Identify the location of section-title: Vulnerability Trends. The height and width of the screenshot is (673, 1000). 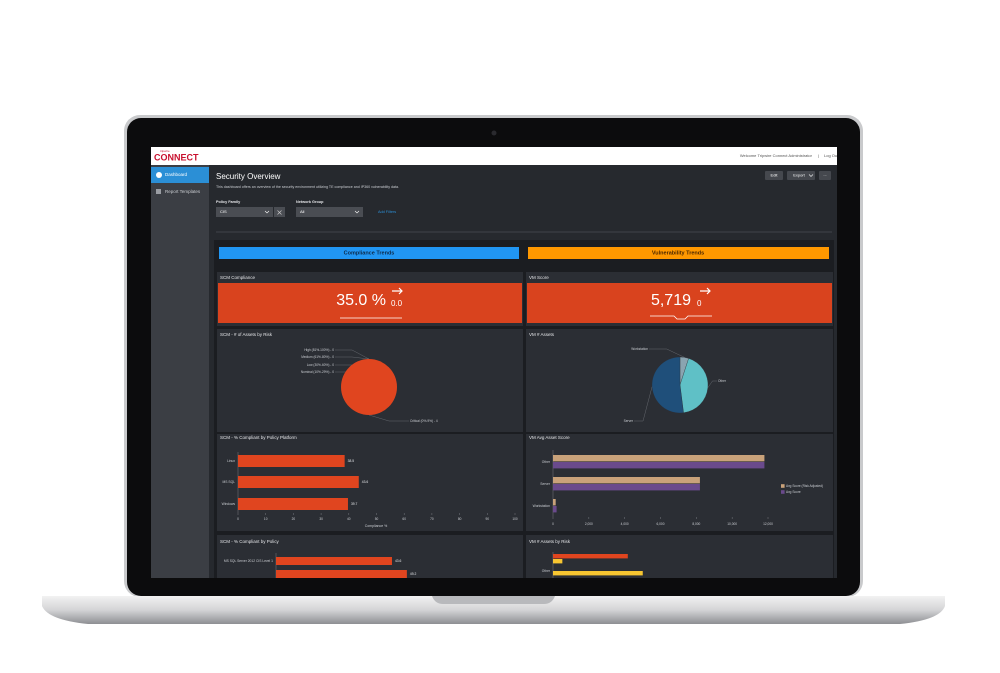
(678, 253).